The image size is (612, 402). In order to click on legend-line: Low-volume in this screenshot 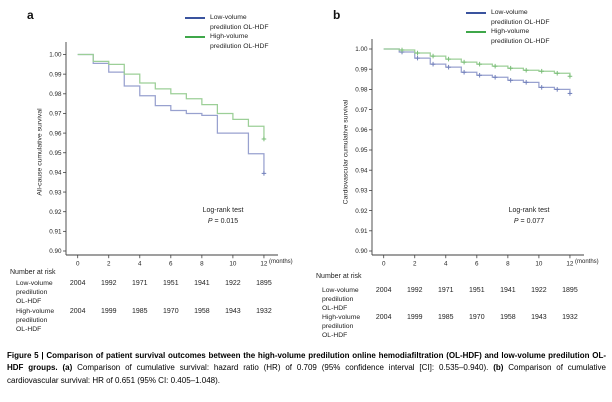, I will do `click(509, 12)`.